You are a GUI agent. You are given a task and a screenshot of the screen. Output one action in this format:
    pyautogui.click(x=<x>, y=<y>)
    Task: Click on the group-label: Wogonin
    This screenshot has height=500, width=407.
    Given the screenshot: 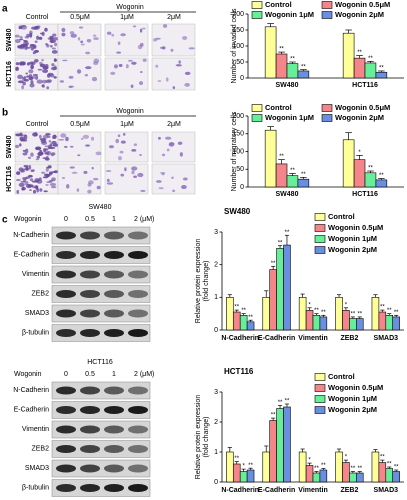 What is the action you would take?
    pyautogui.click(x=130, y=111)
    